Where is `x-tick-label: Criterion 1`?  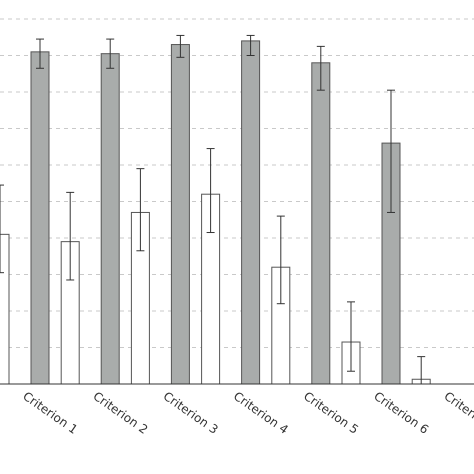
x-tick-label: Criterion 1 is located at coordinates (50, 413).